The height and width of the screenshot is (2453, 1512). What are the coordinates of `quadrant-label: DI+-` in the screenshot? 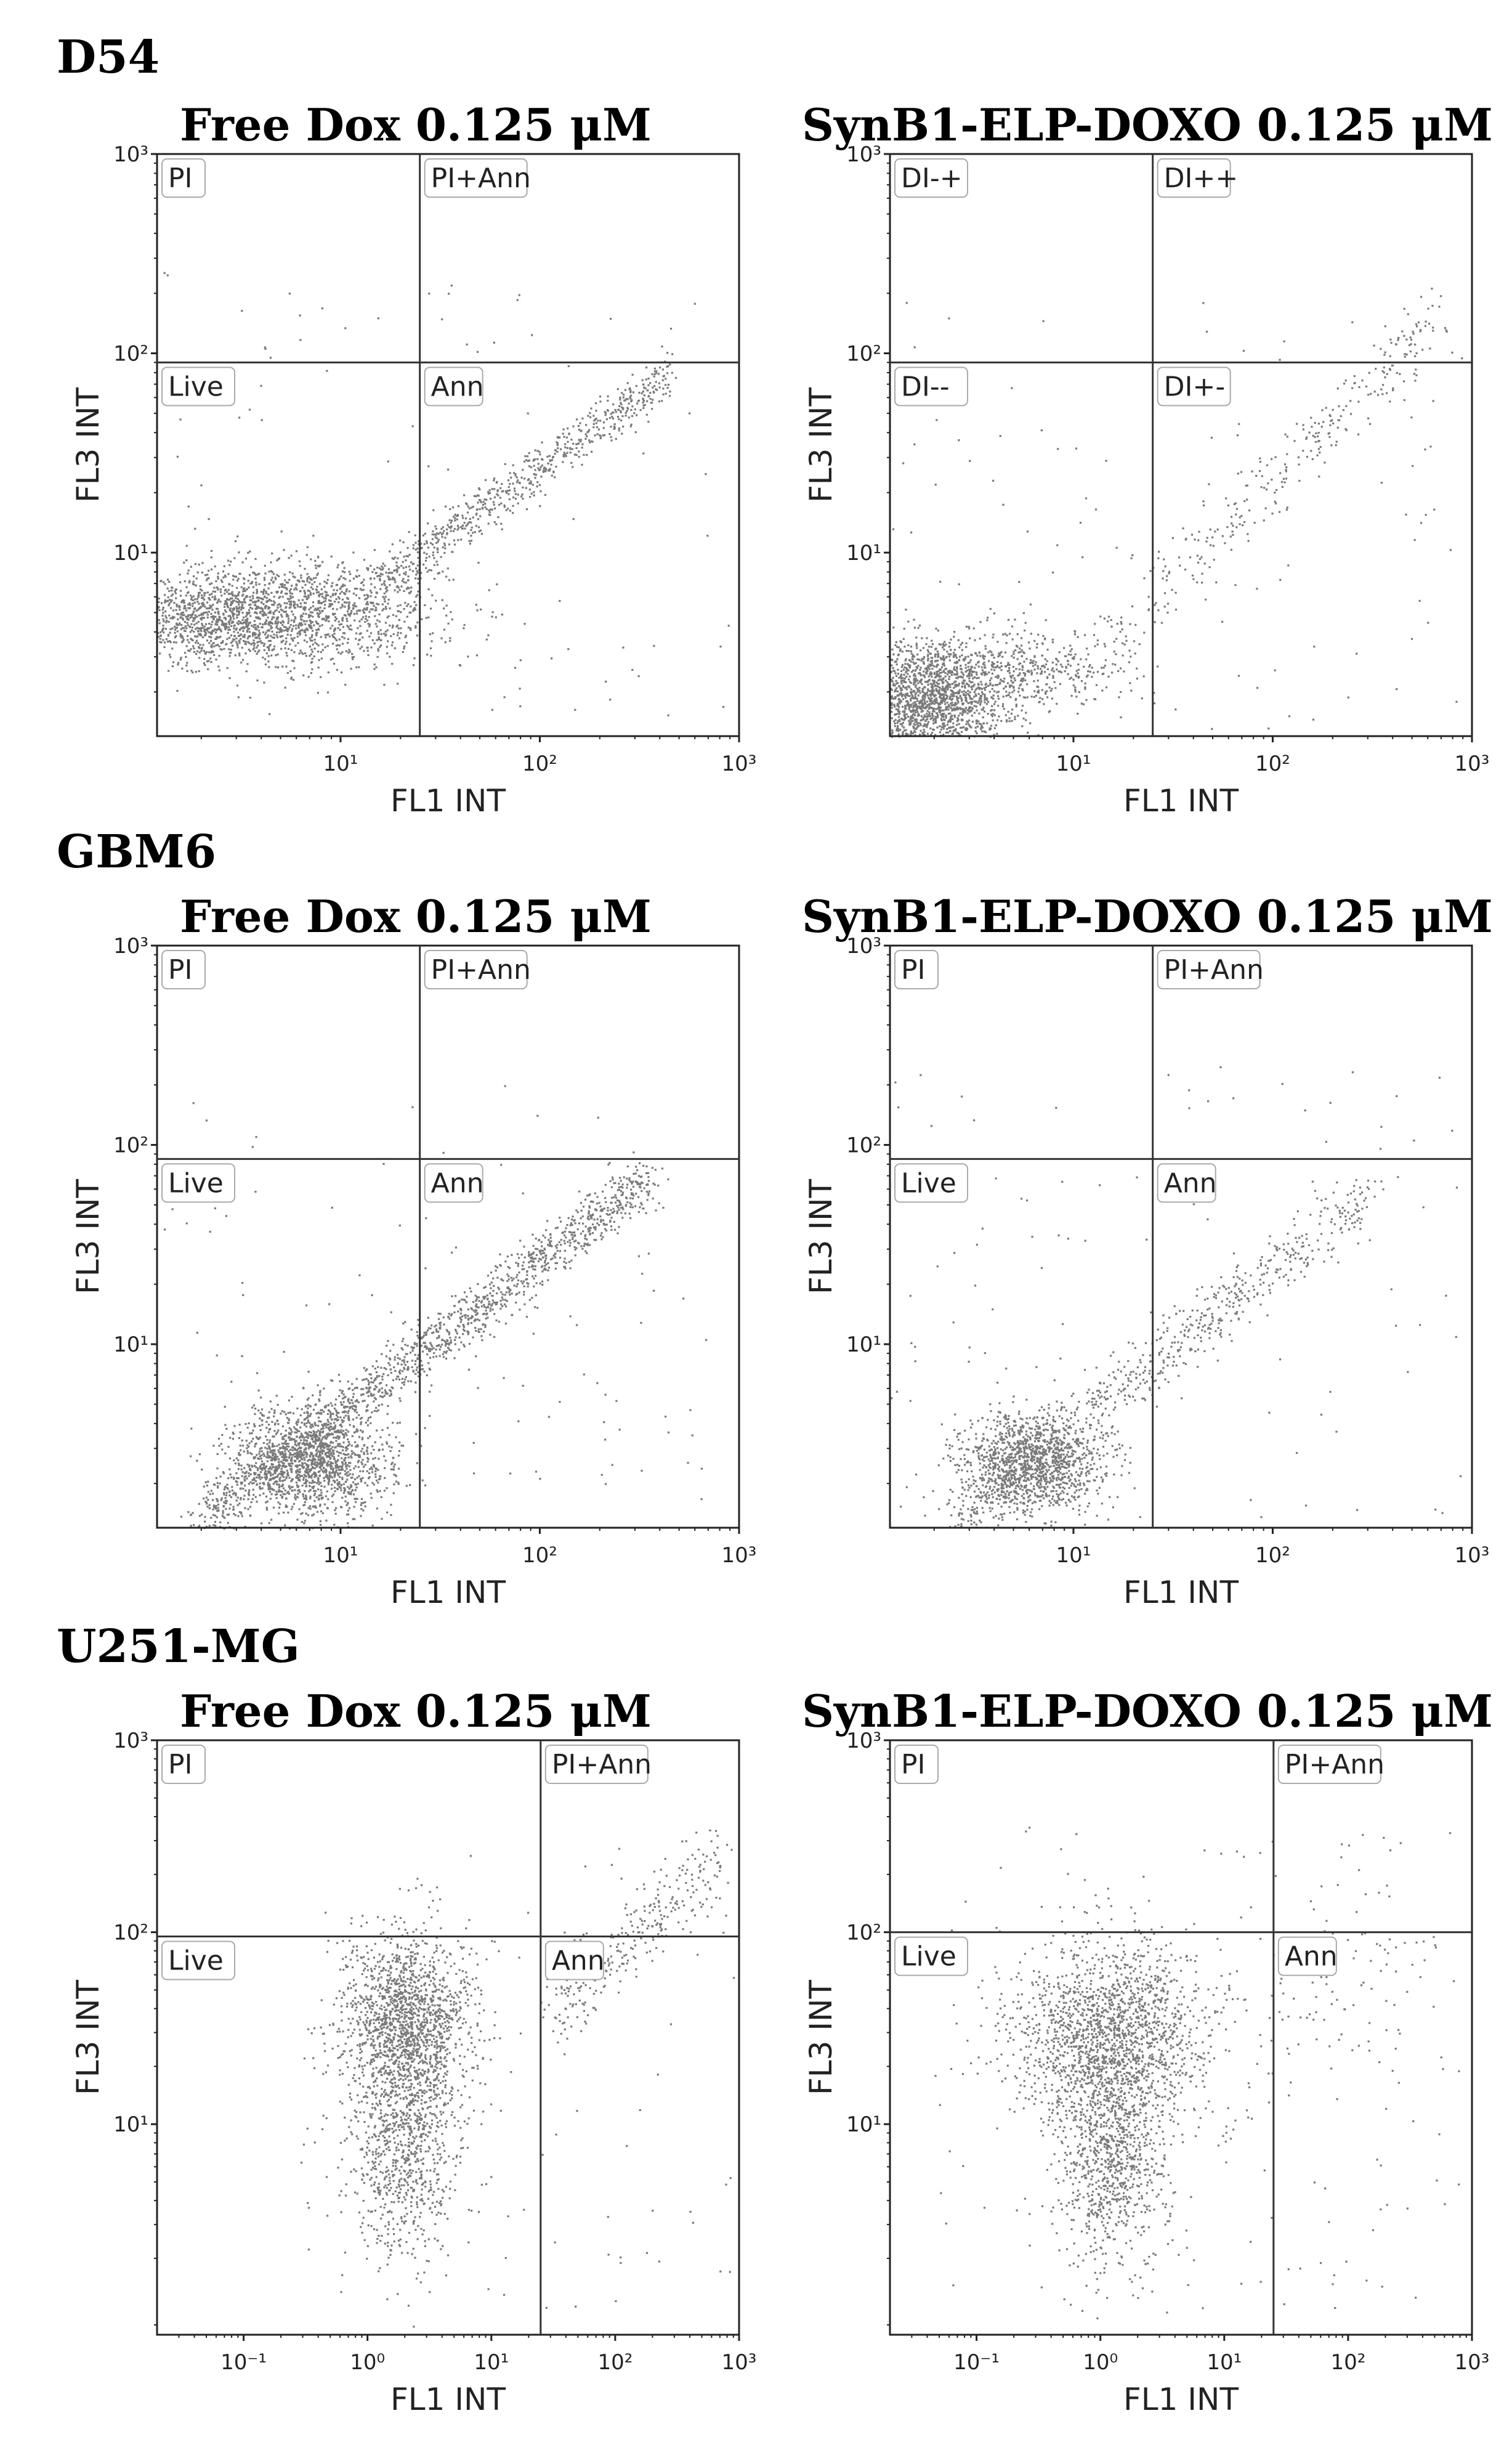 It's located at (1194, 387).